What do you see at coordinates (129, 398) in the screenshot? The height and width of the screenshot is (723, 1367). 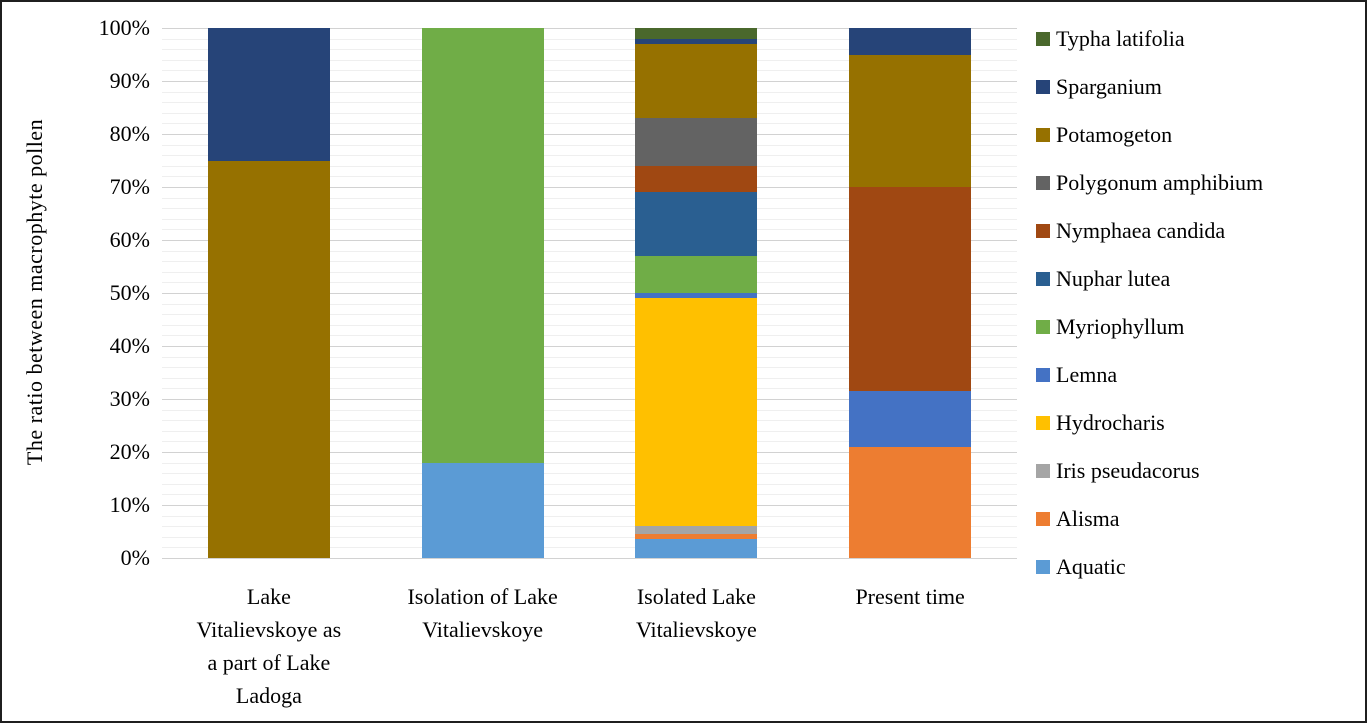 I see `y-axis-tick-label: 30%` at bounding box center [129, 398].